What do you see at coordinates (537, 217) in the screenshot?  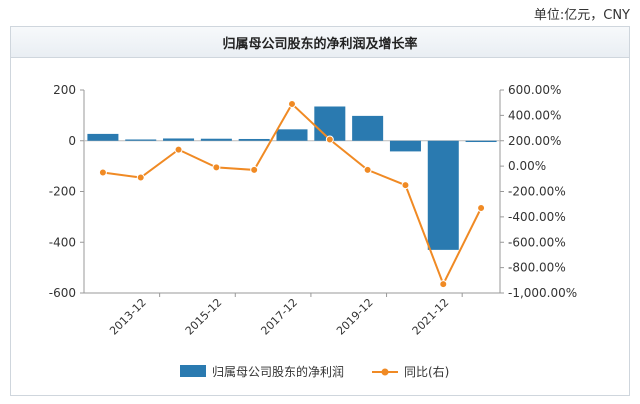 I see `y-right-tick-label: -400.00%` at bounding box center [537, 217].